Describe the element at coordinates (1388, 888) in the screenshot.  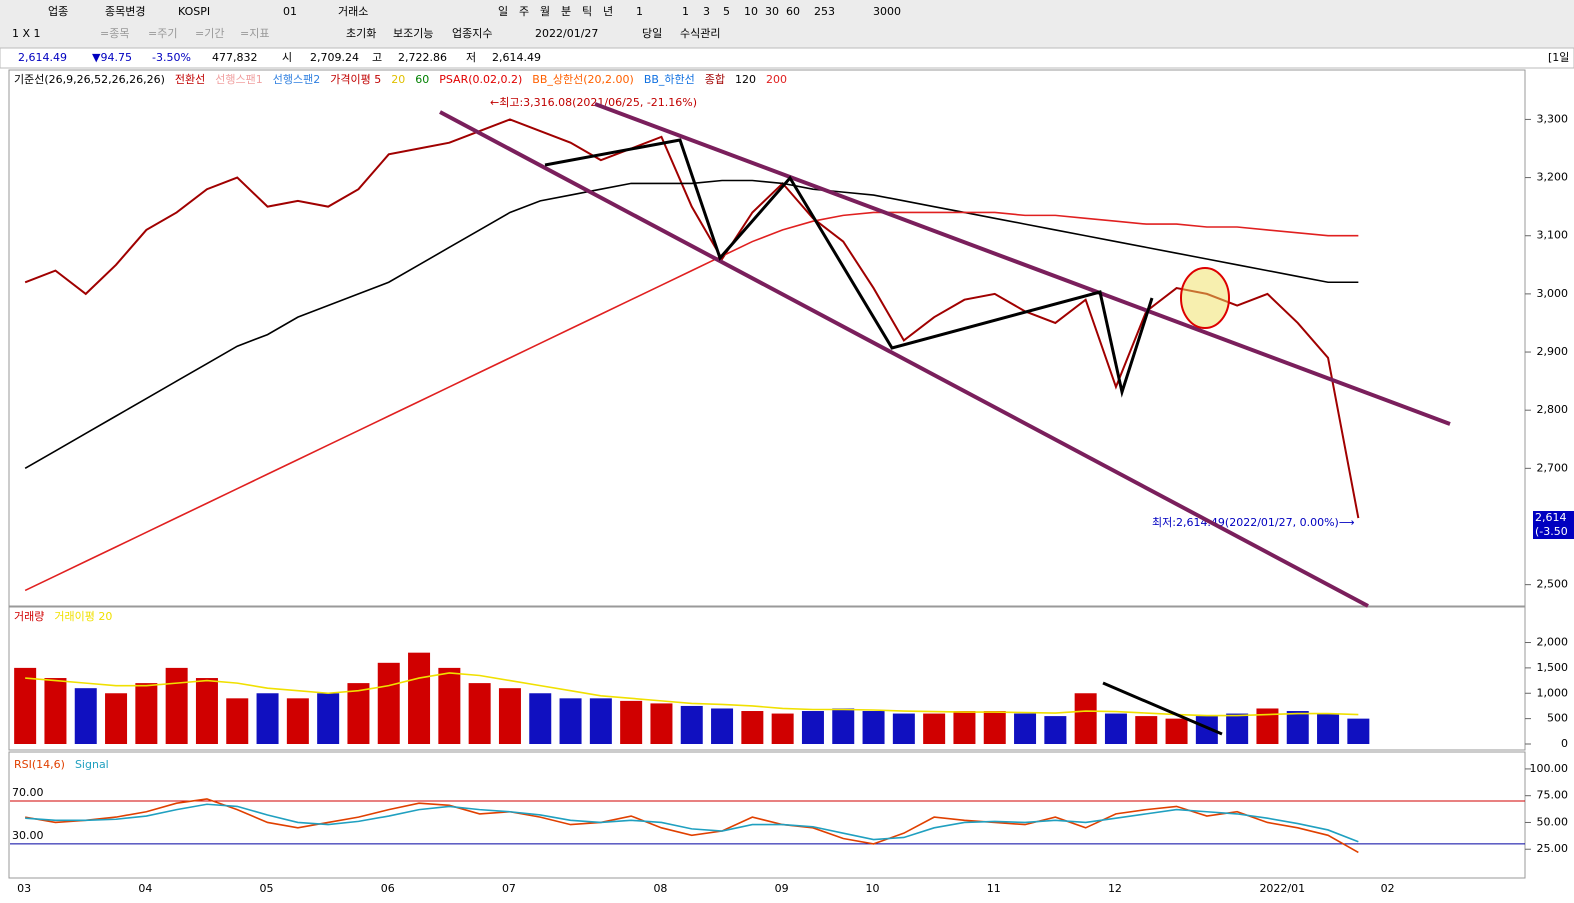
I see `x-tick-label: 02` at that location.